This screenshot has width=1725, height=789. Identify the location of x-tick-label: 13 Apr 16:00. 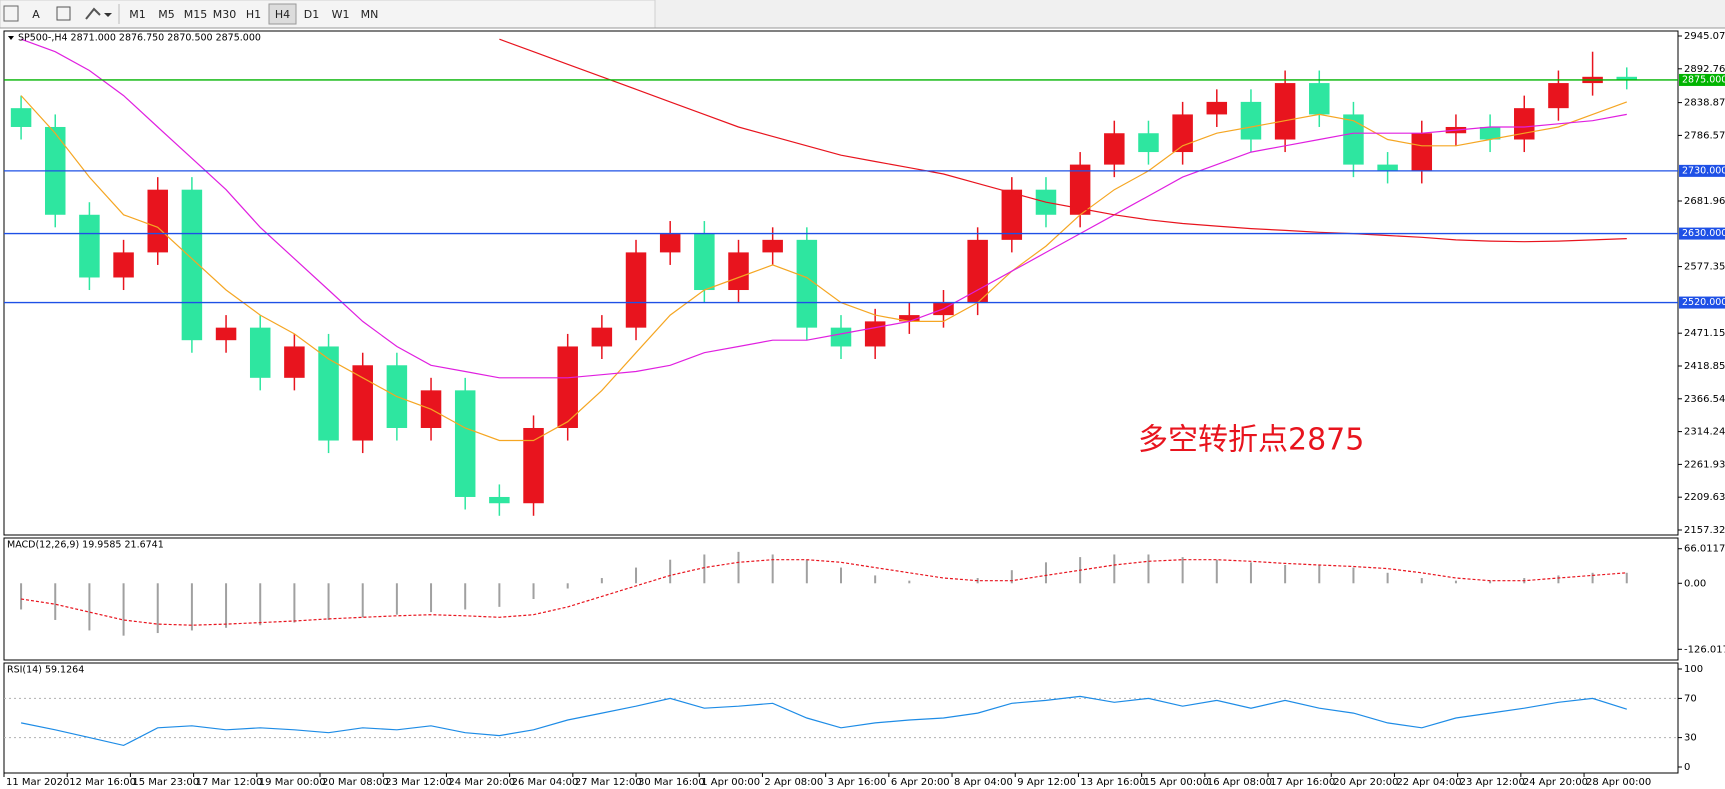
(1112, 782).